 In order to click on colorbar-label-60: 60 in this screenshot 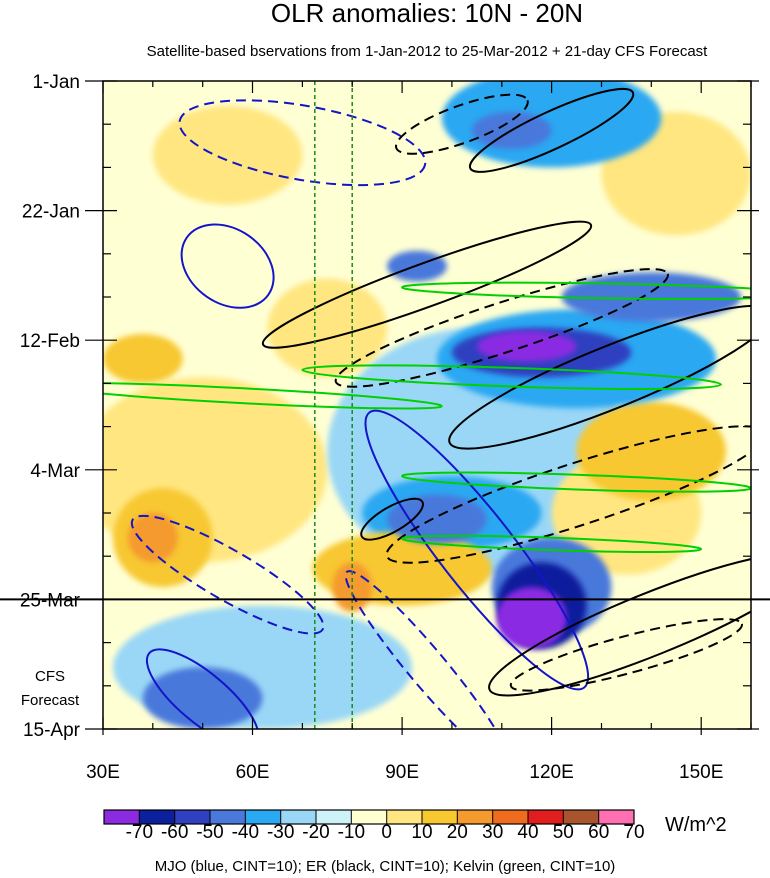, I will do `click(598, 832)`.